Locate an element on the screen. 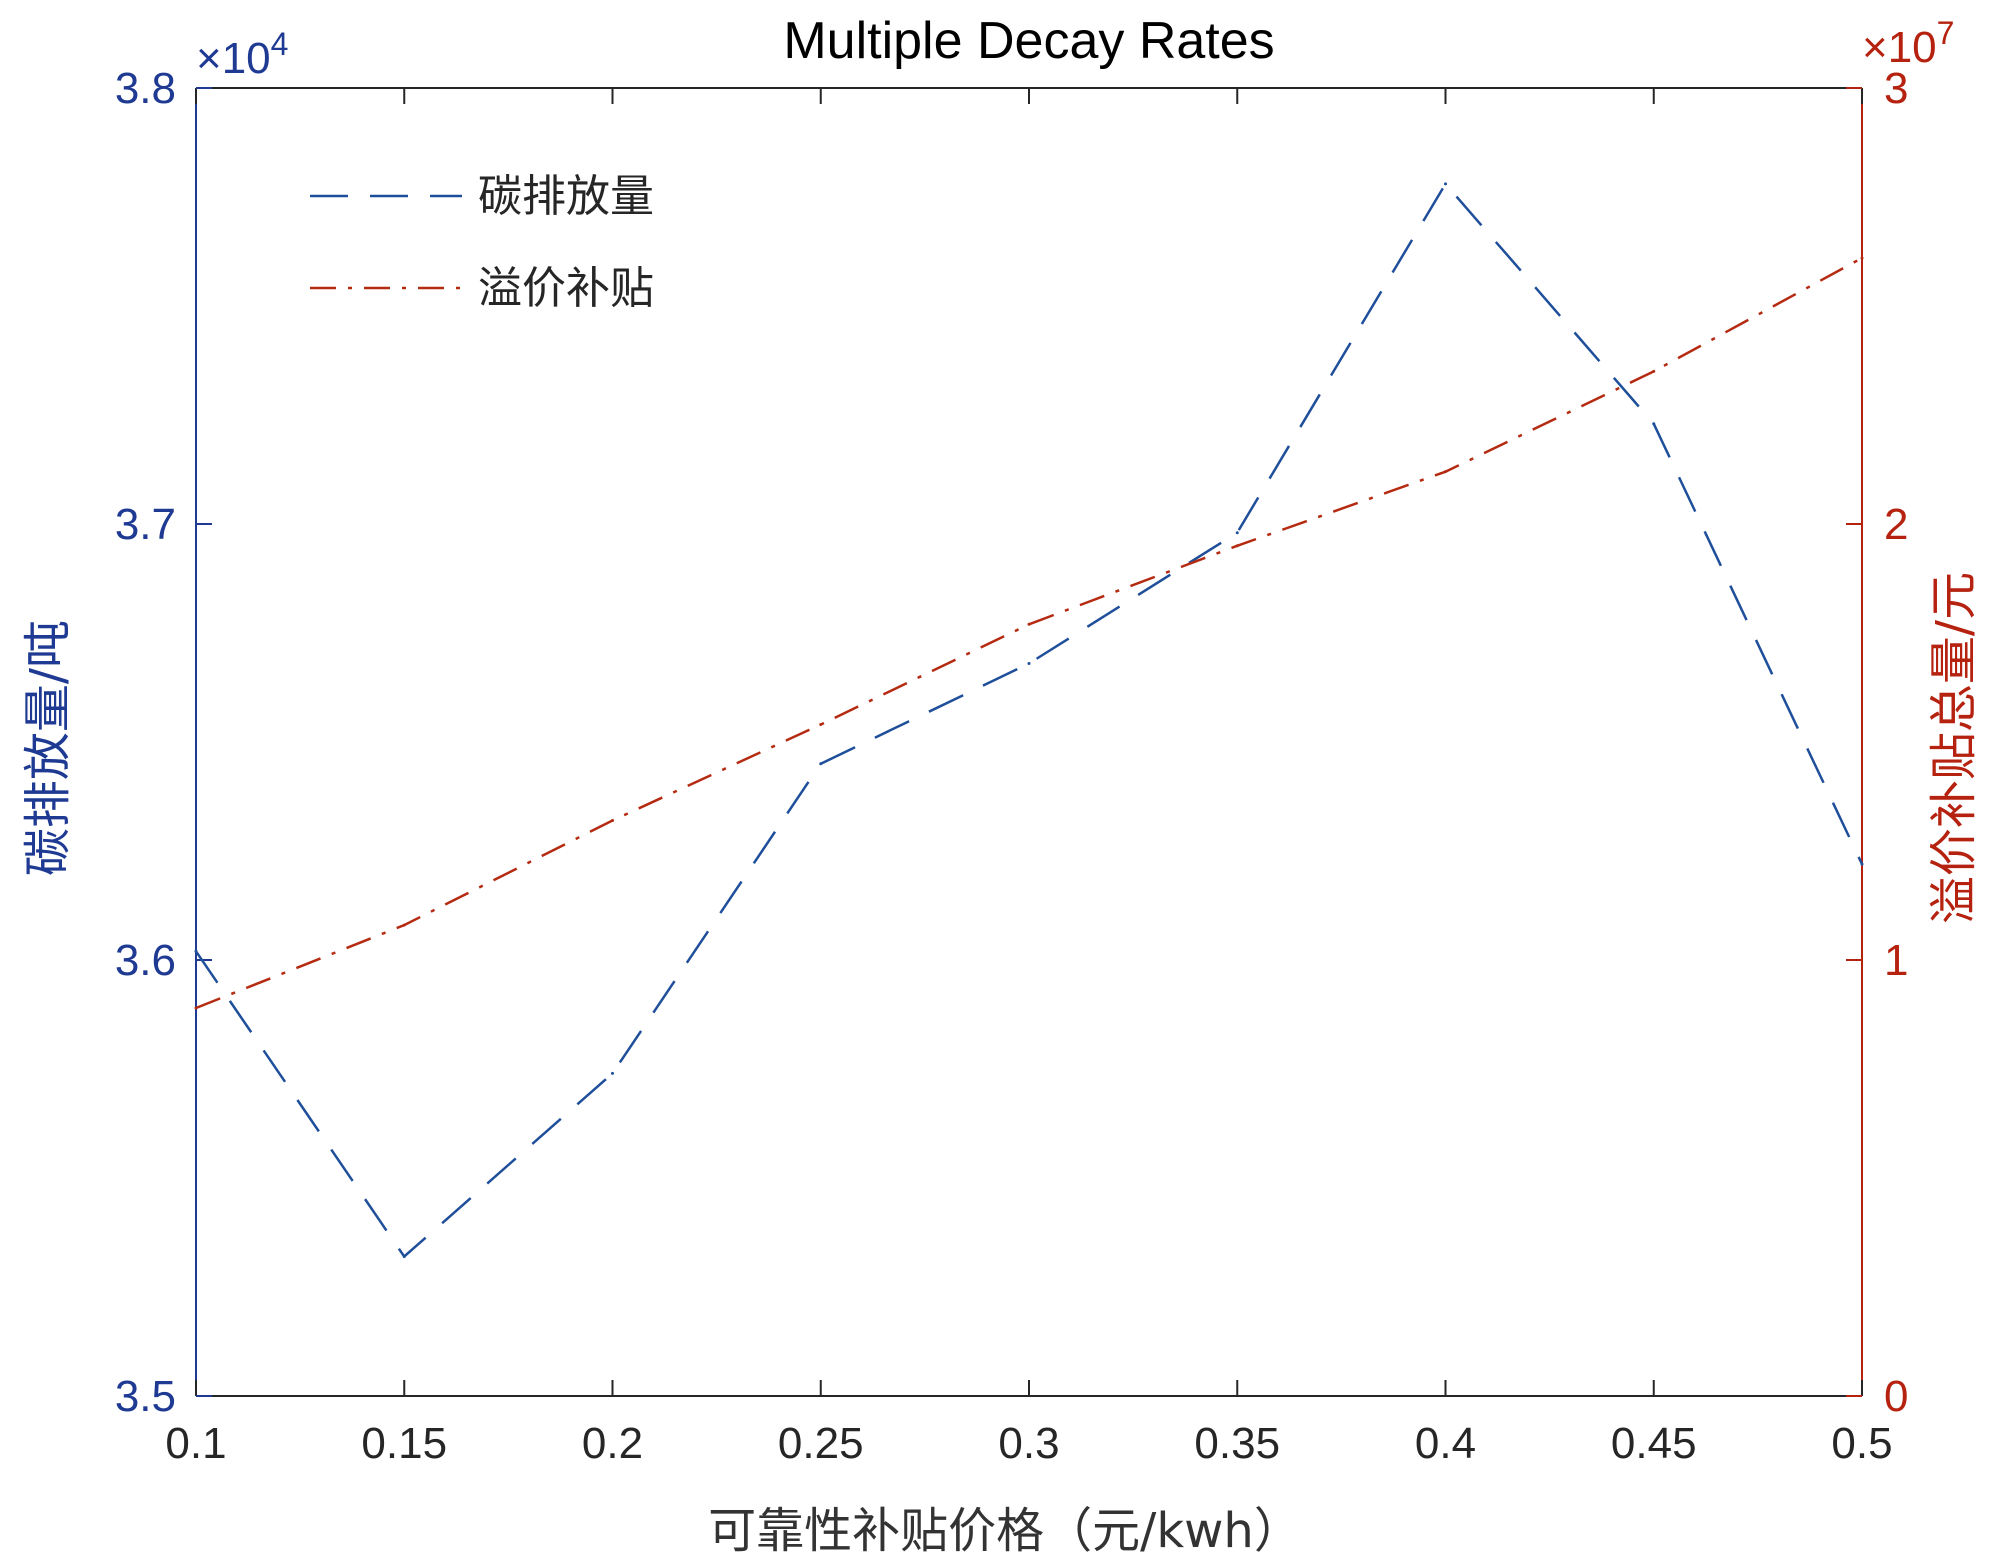 This screenshot has height=1567, width=1999. y-left-axis-label: 碳排放量/吨 is located at coordinates (48, 748).